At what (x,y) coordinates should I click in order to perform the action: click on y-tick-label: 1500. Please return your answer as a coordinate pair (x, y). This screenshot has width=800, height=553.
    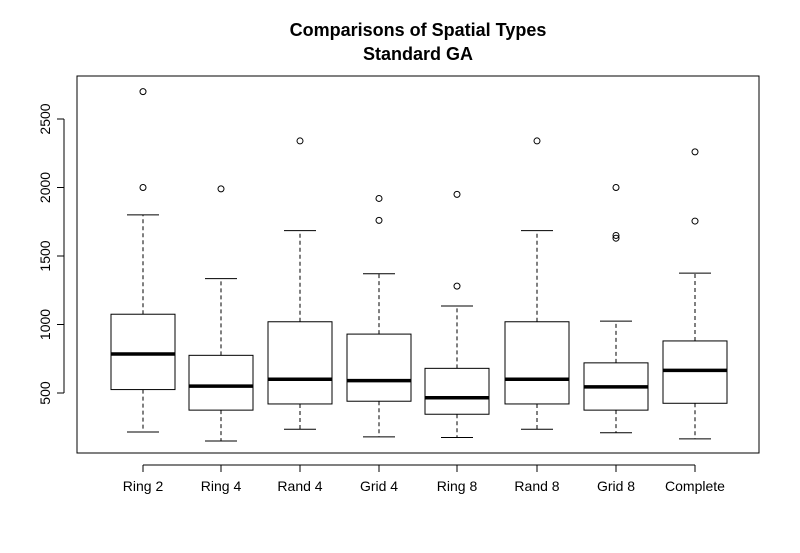
    Looking at the image, I should click on (45, 255).